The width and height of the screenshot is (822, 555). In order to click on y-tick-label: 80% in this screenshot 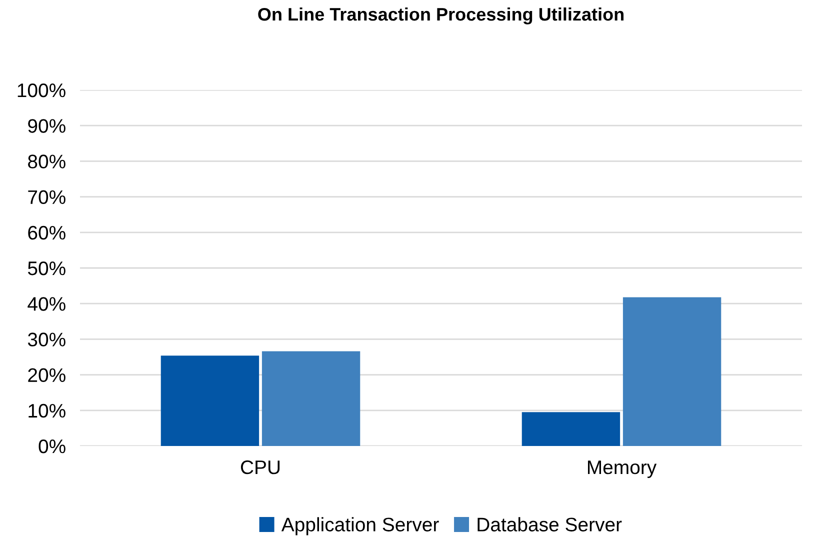, I will do `click(47, 161)`.